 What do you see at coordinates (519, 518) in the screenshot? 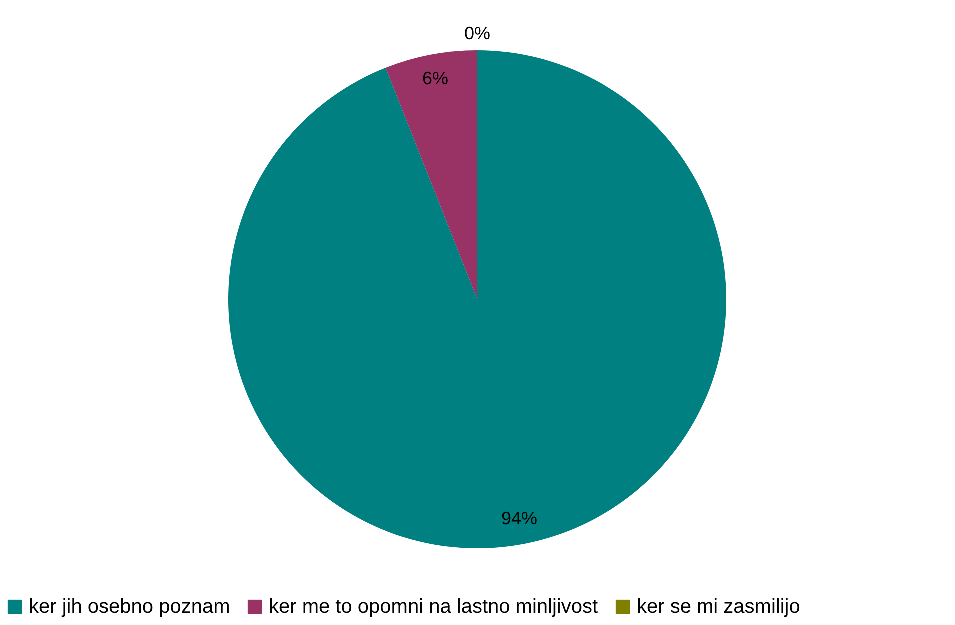
I see `data-label: 94%` at bounding box center [519, 518].